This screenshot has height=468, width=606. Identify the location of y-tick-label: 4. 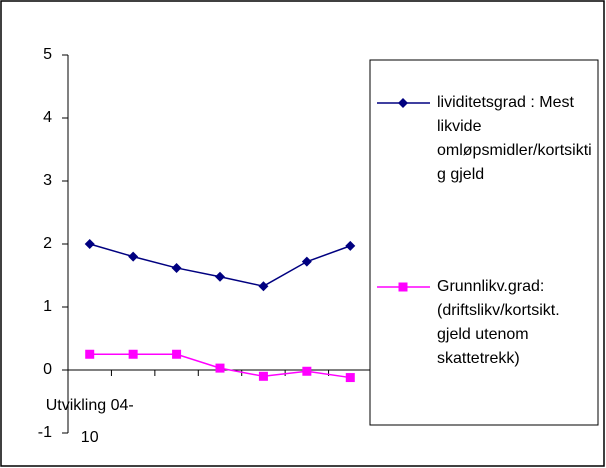
(47, 117).